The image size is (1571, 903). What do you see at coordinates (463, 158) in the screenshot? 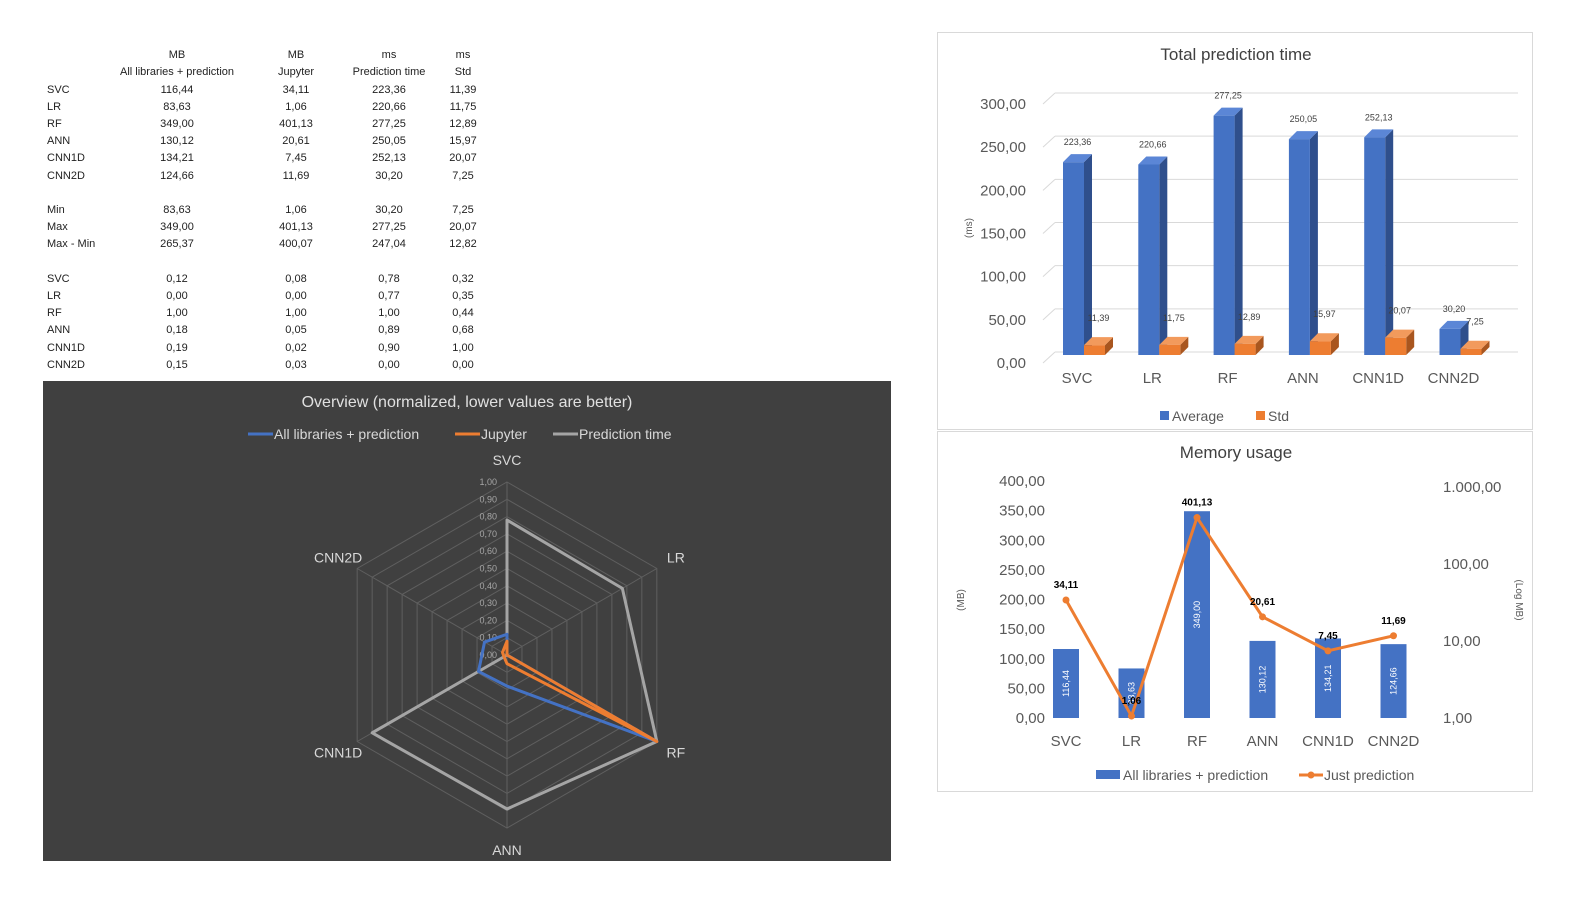
I see `table-cell: 20,07` at bounding box center [463, 158].